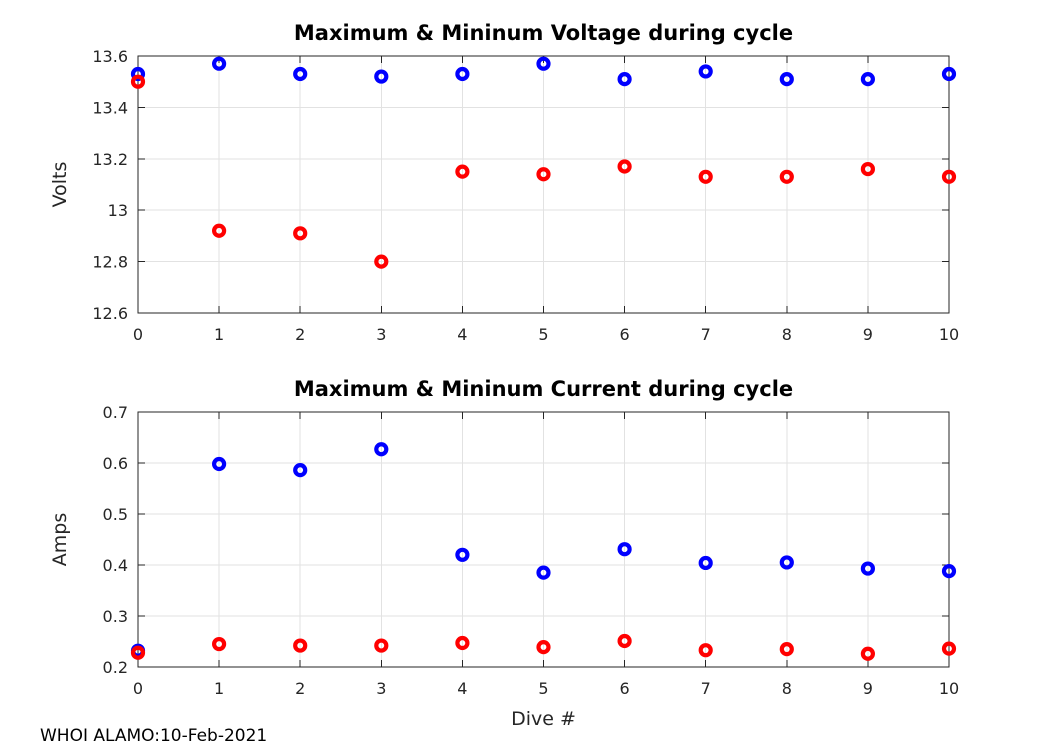 Image resolution: width=1050 pixels, height=750 pixels. I want to click on y-tick-label: 0.5, so click(115, 514).